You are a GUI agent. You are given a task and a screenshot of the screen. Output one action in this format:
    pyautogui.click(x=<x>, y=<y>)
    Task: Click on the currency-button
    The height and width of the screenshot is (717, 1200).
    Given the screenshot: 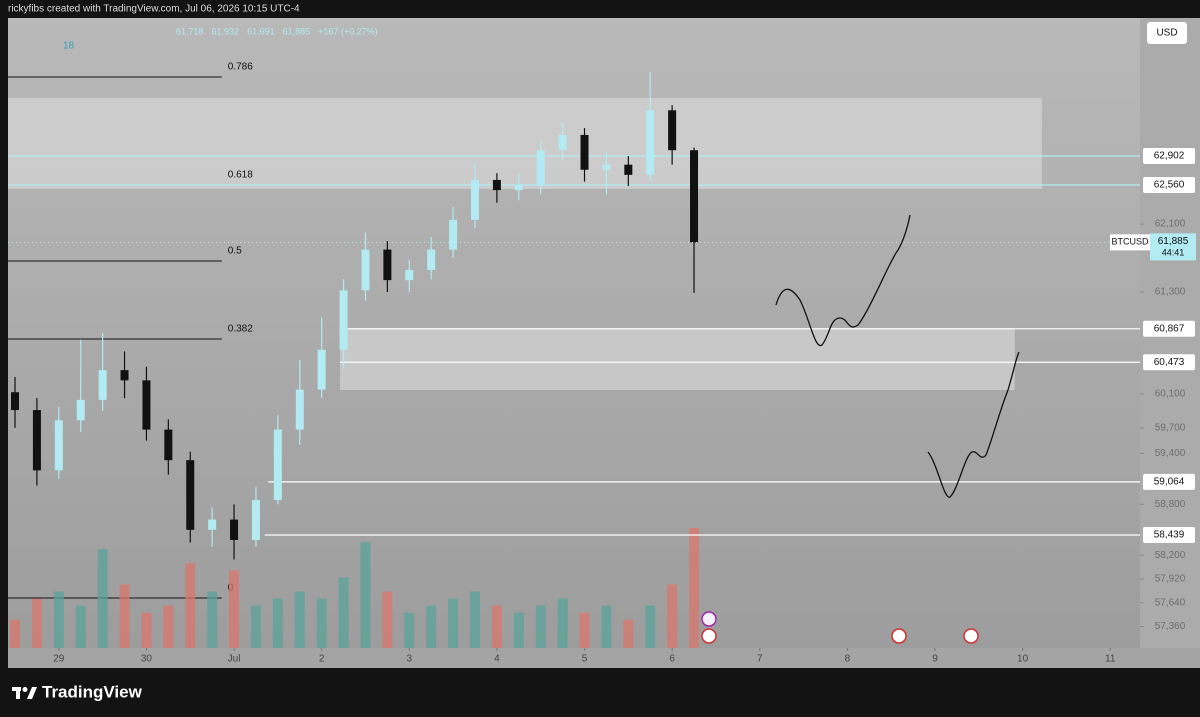 What is the action you would take?
    pyautogui.click(x=1167, y=33)
    